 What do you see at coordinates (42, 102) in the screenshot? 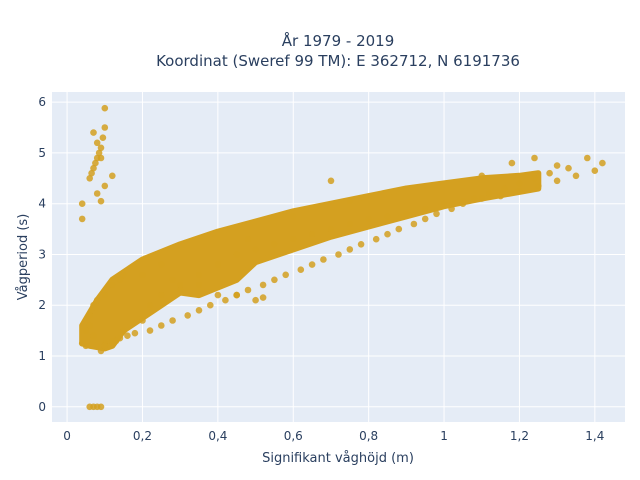
I see `y-tick-label: 6` at bounding box center [42, 102].